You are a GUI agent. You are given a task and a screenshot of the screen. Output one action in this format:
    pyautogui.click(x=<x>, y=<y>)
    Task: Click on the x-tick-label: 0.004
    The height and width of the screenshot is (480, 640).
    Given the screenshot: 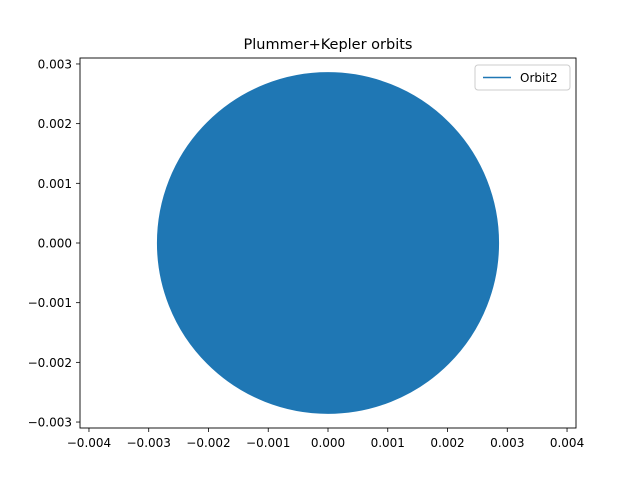 What is the action you would take?
    pyautogui.click(x=567, y=443)
    